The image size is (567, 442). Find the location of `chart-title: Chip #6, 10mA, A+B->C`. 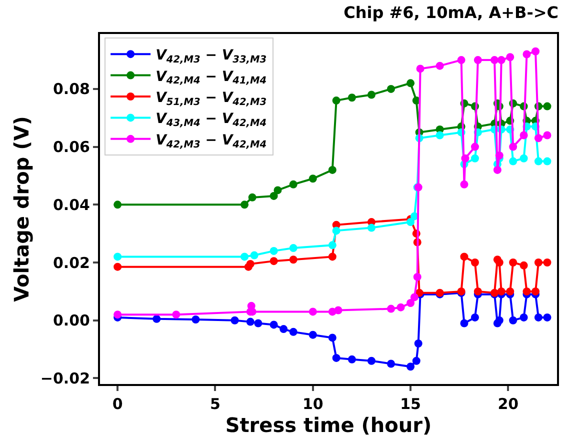

chart-title: Chip #6, 10mA, A+B->C is located at coordinates (451, 12).